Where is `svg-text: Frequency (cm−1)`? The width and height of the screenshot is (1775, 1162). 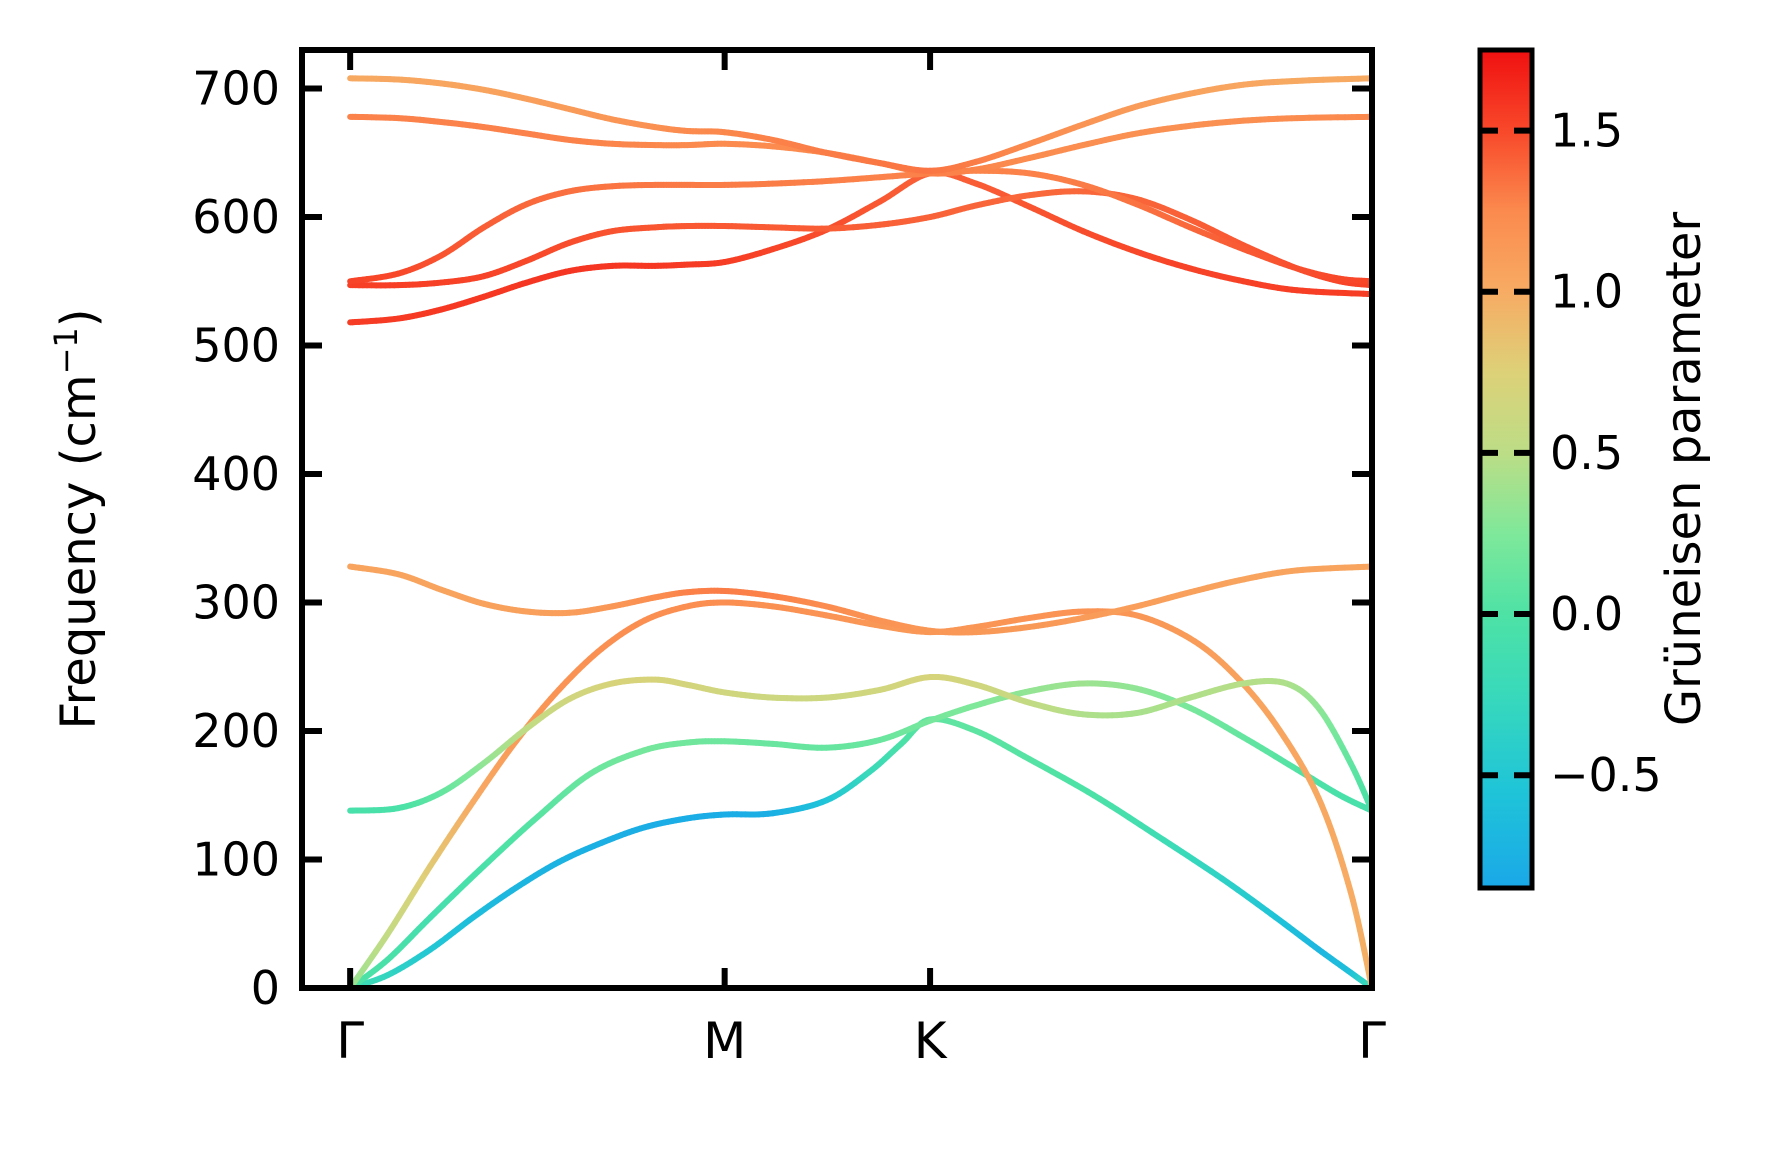
svg-text: Frequency (cm−1) is located at coordinates (77, 518).